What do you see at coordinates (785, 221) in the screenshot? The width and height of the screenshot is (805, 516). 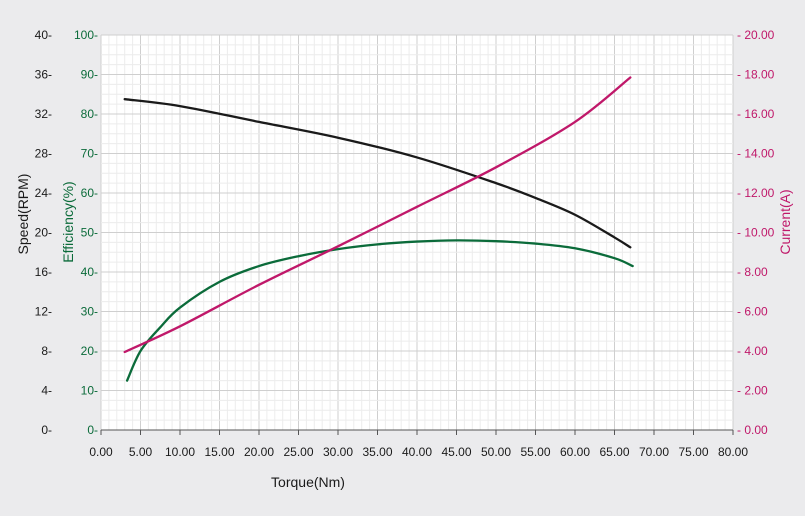 I see `current-axis-title: Current(A)` at bounding box center [785, 221].